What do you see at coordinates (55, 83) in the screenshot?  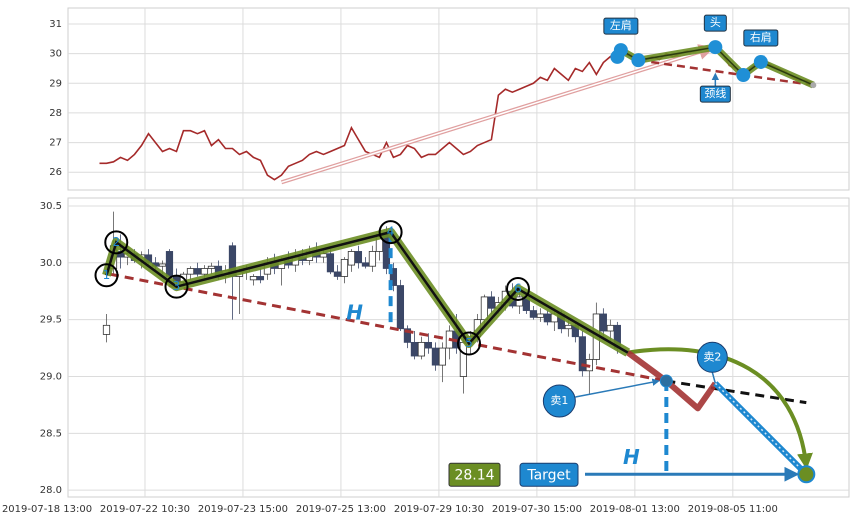 I see `y-tick-label: 29` at bounding box center [55, 83].